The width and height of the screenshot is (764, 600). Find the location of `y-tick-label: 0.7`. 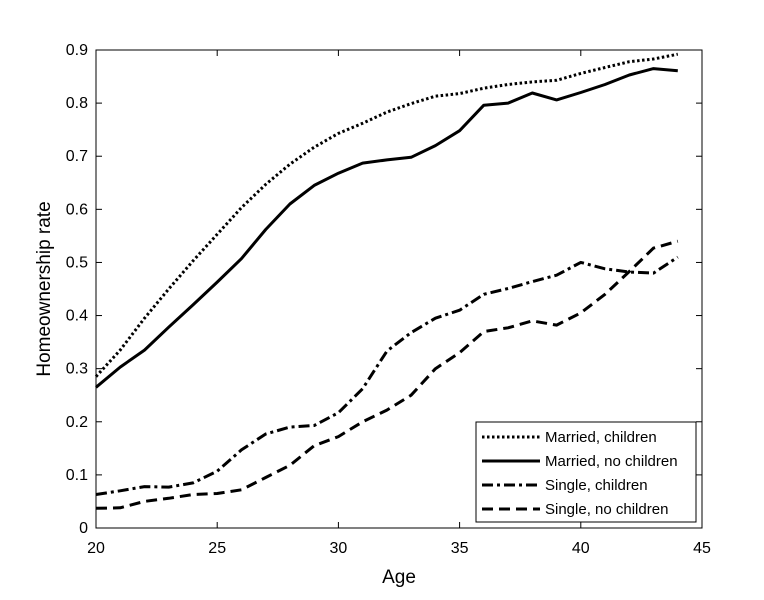

y-tick-label: 0.7 is located at coordinates (77, 156).